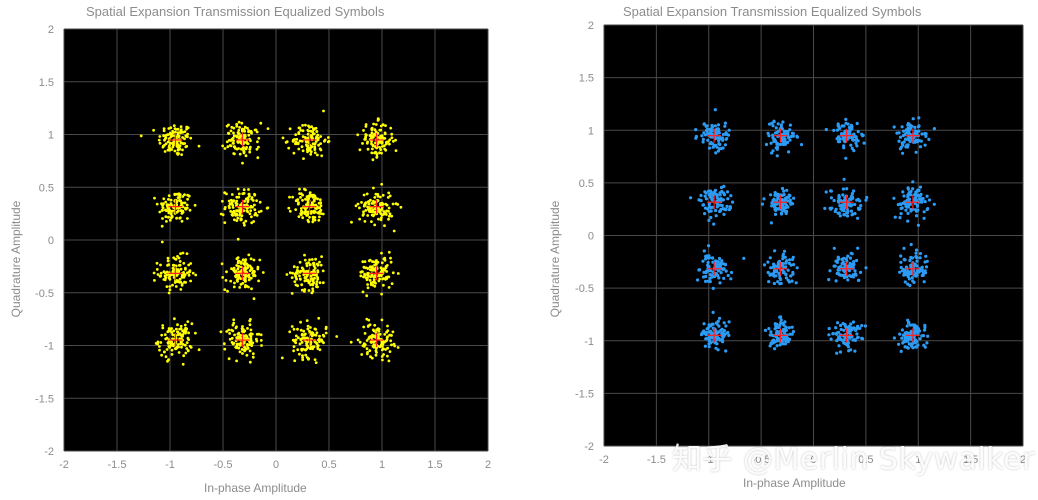  I want to click on watermark-text: 知乎 @Merlin Skywalker, so click(853, 459).